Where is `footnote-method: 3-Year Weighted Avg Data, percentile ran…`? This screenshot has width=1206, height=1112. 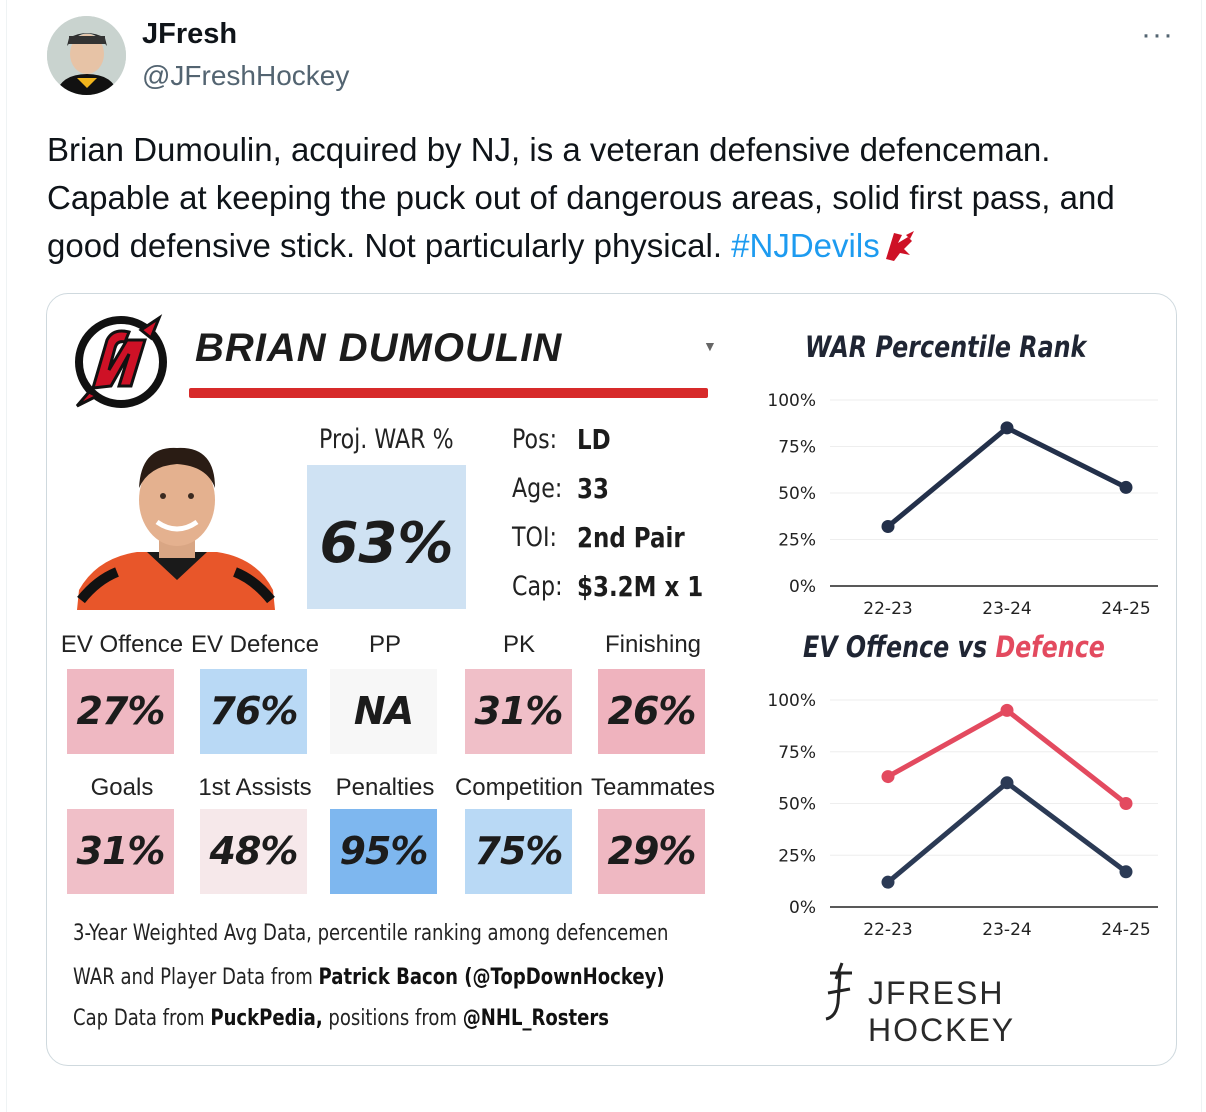
footnote-method: 3-Year Weighted Avg Data, percentile ran… is located at coordinates (371, 933).